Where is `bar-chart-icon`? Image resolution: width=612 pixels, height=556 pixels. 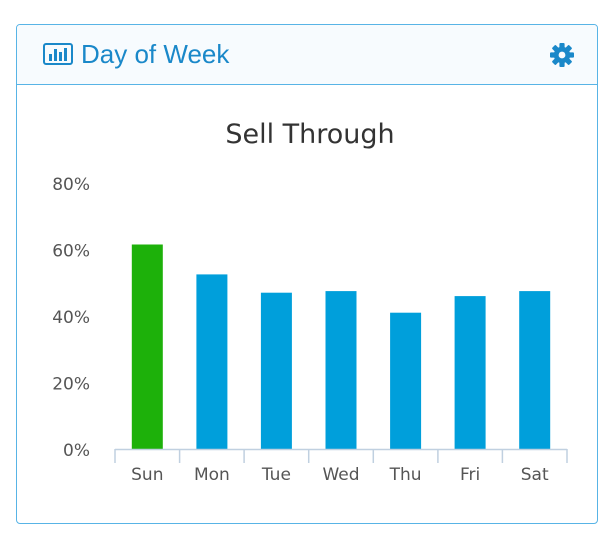 bar-chart-icon is located at coordinates (58, 54).